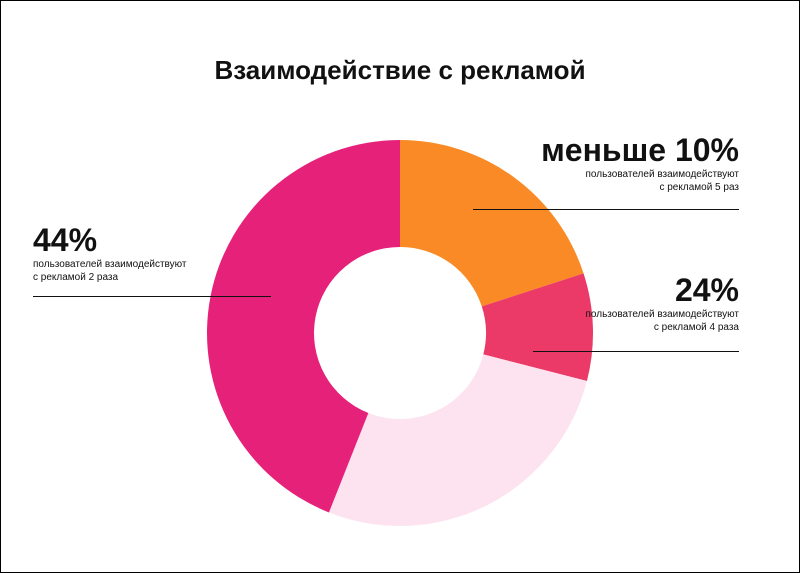 This screenshot has width=800, height=573. I want to click on slice-0-leader-line, so click(606, 209).